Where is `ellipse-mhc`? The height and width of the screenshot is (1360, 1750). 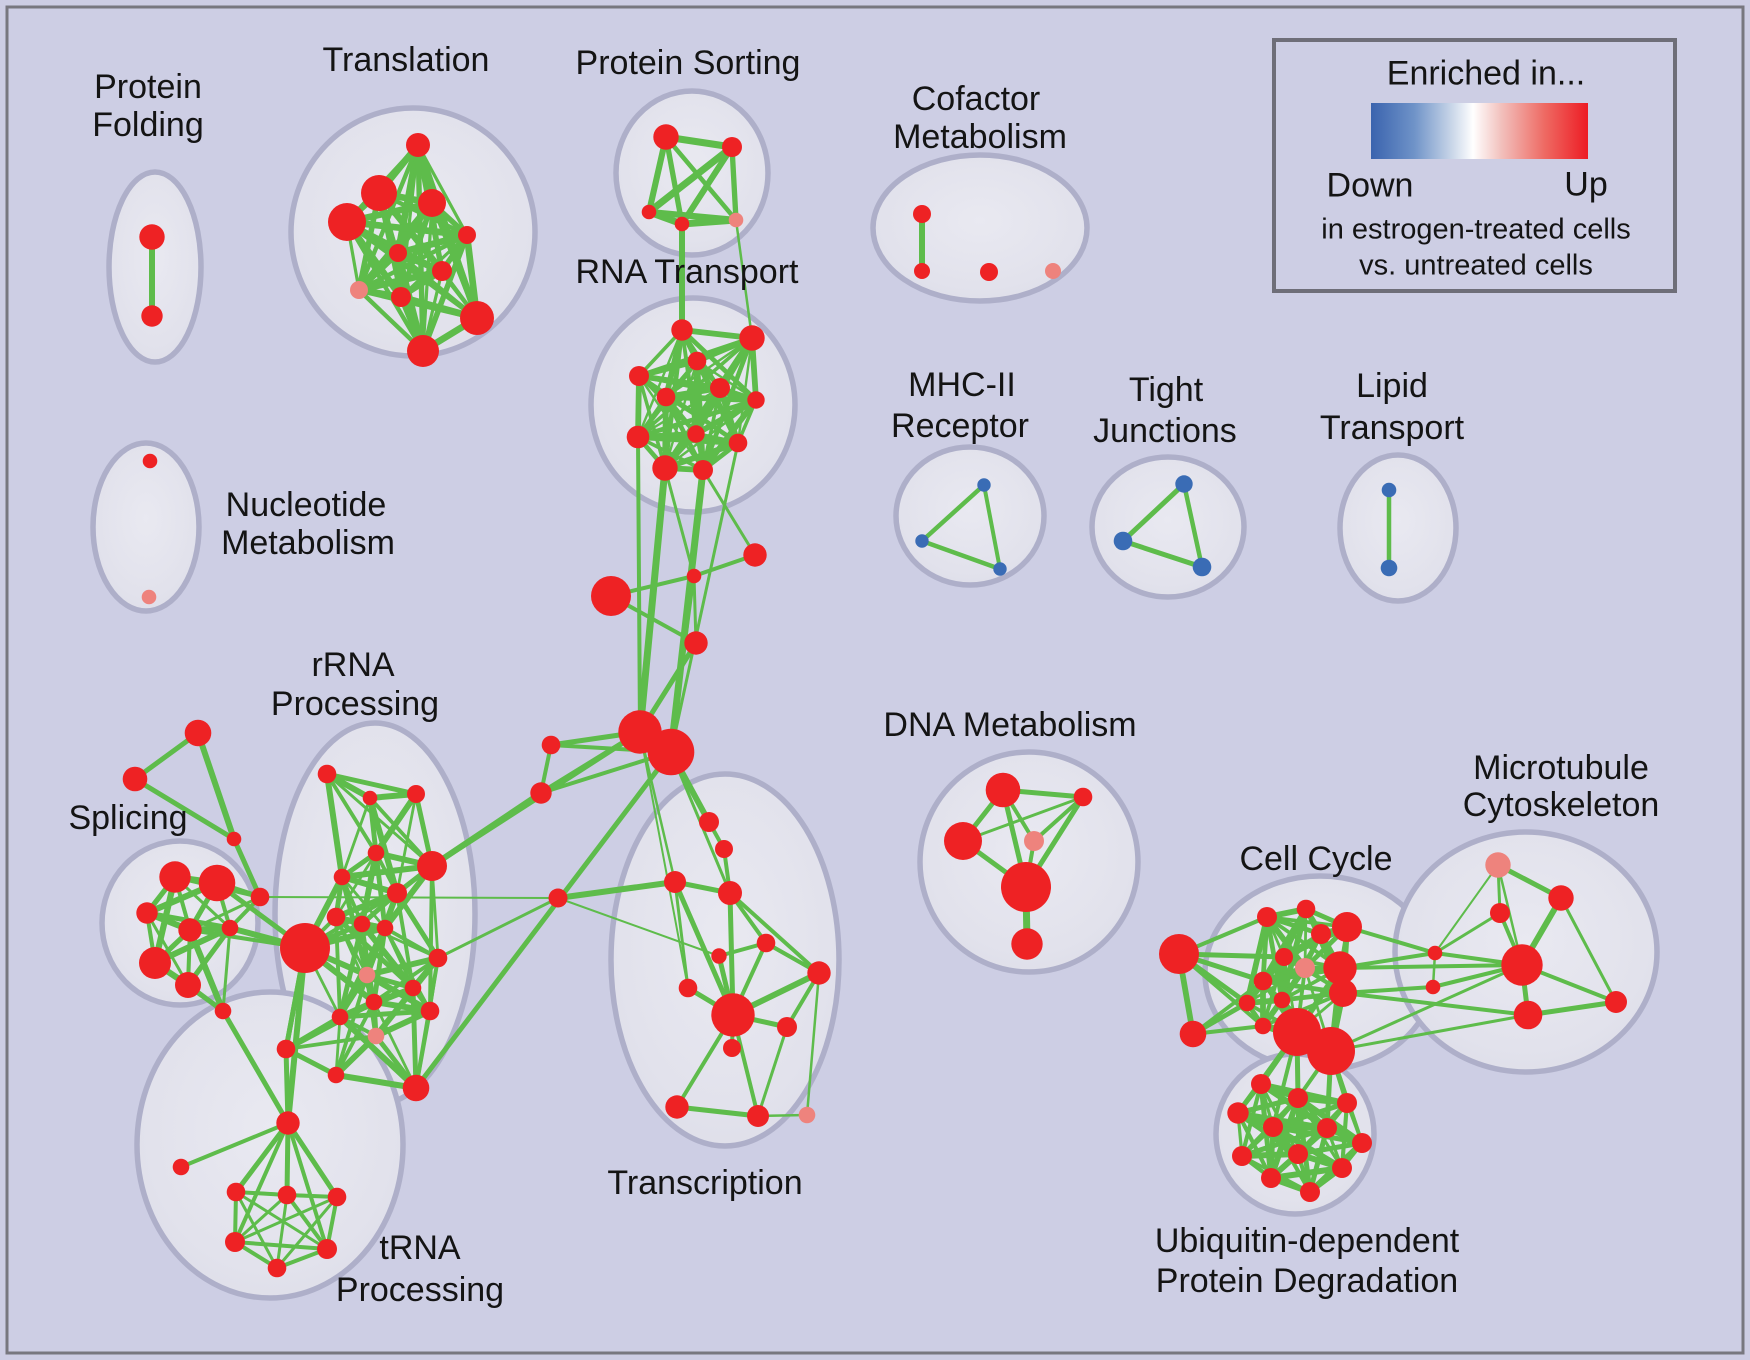 ellipse-mhc is located at coordinates (970, 516).